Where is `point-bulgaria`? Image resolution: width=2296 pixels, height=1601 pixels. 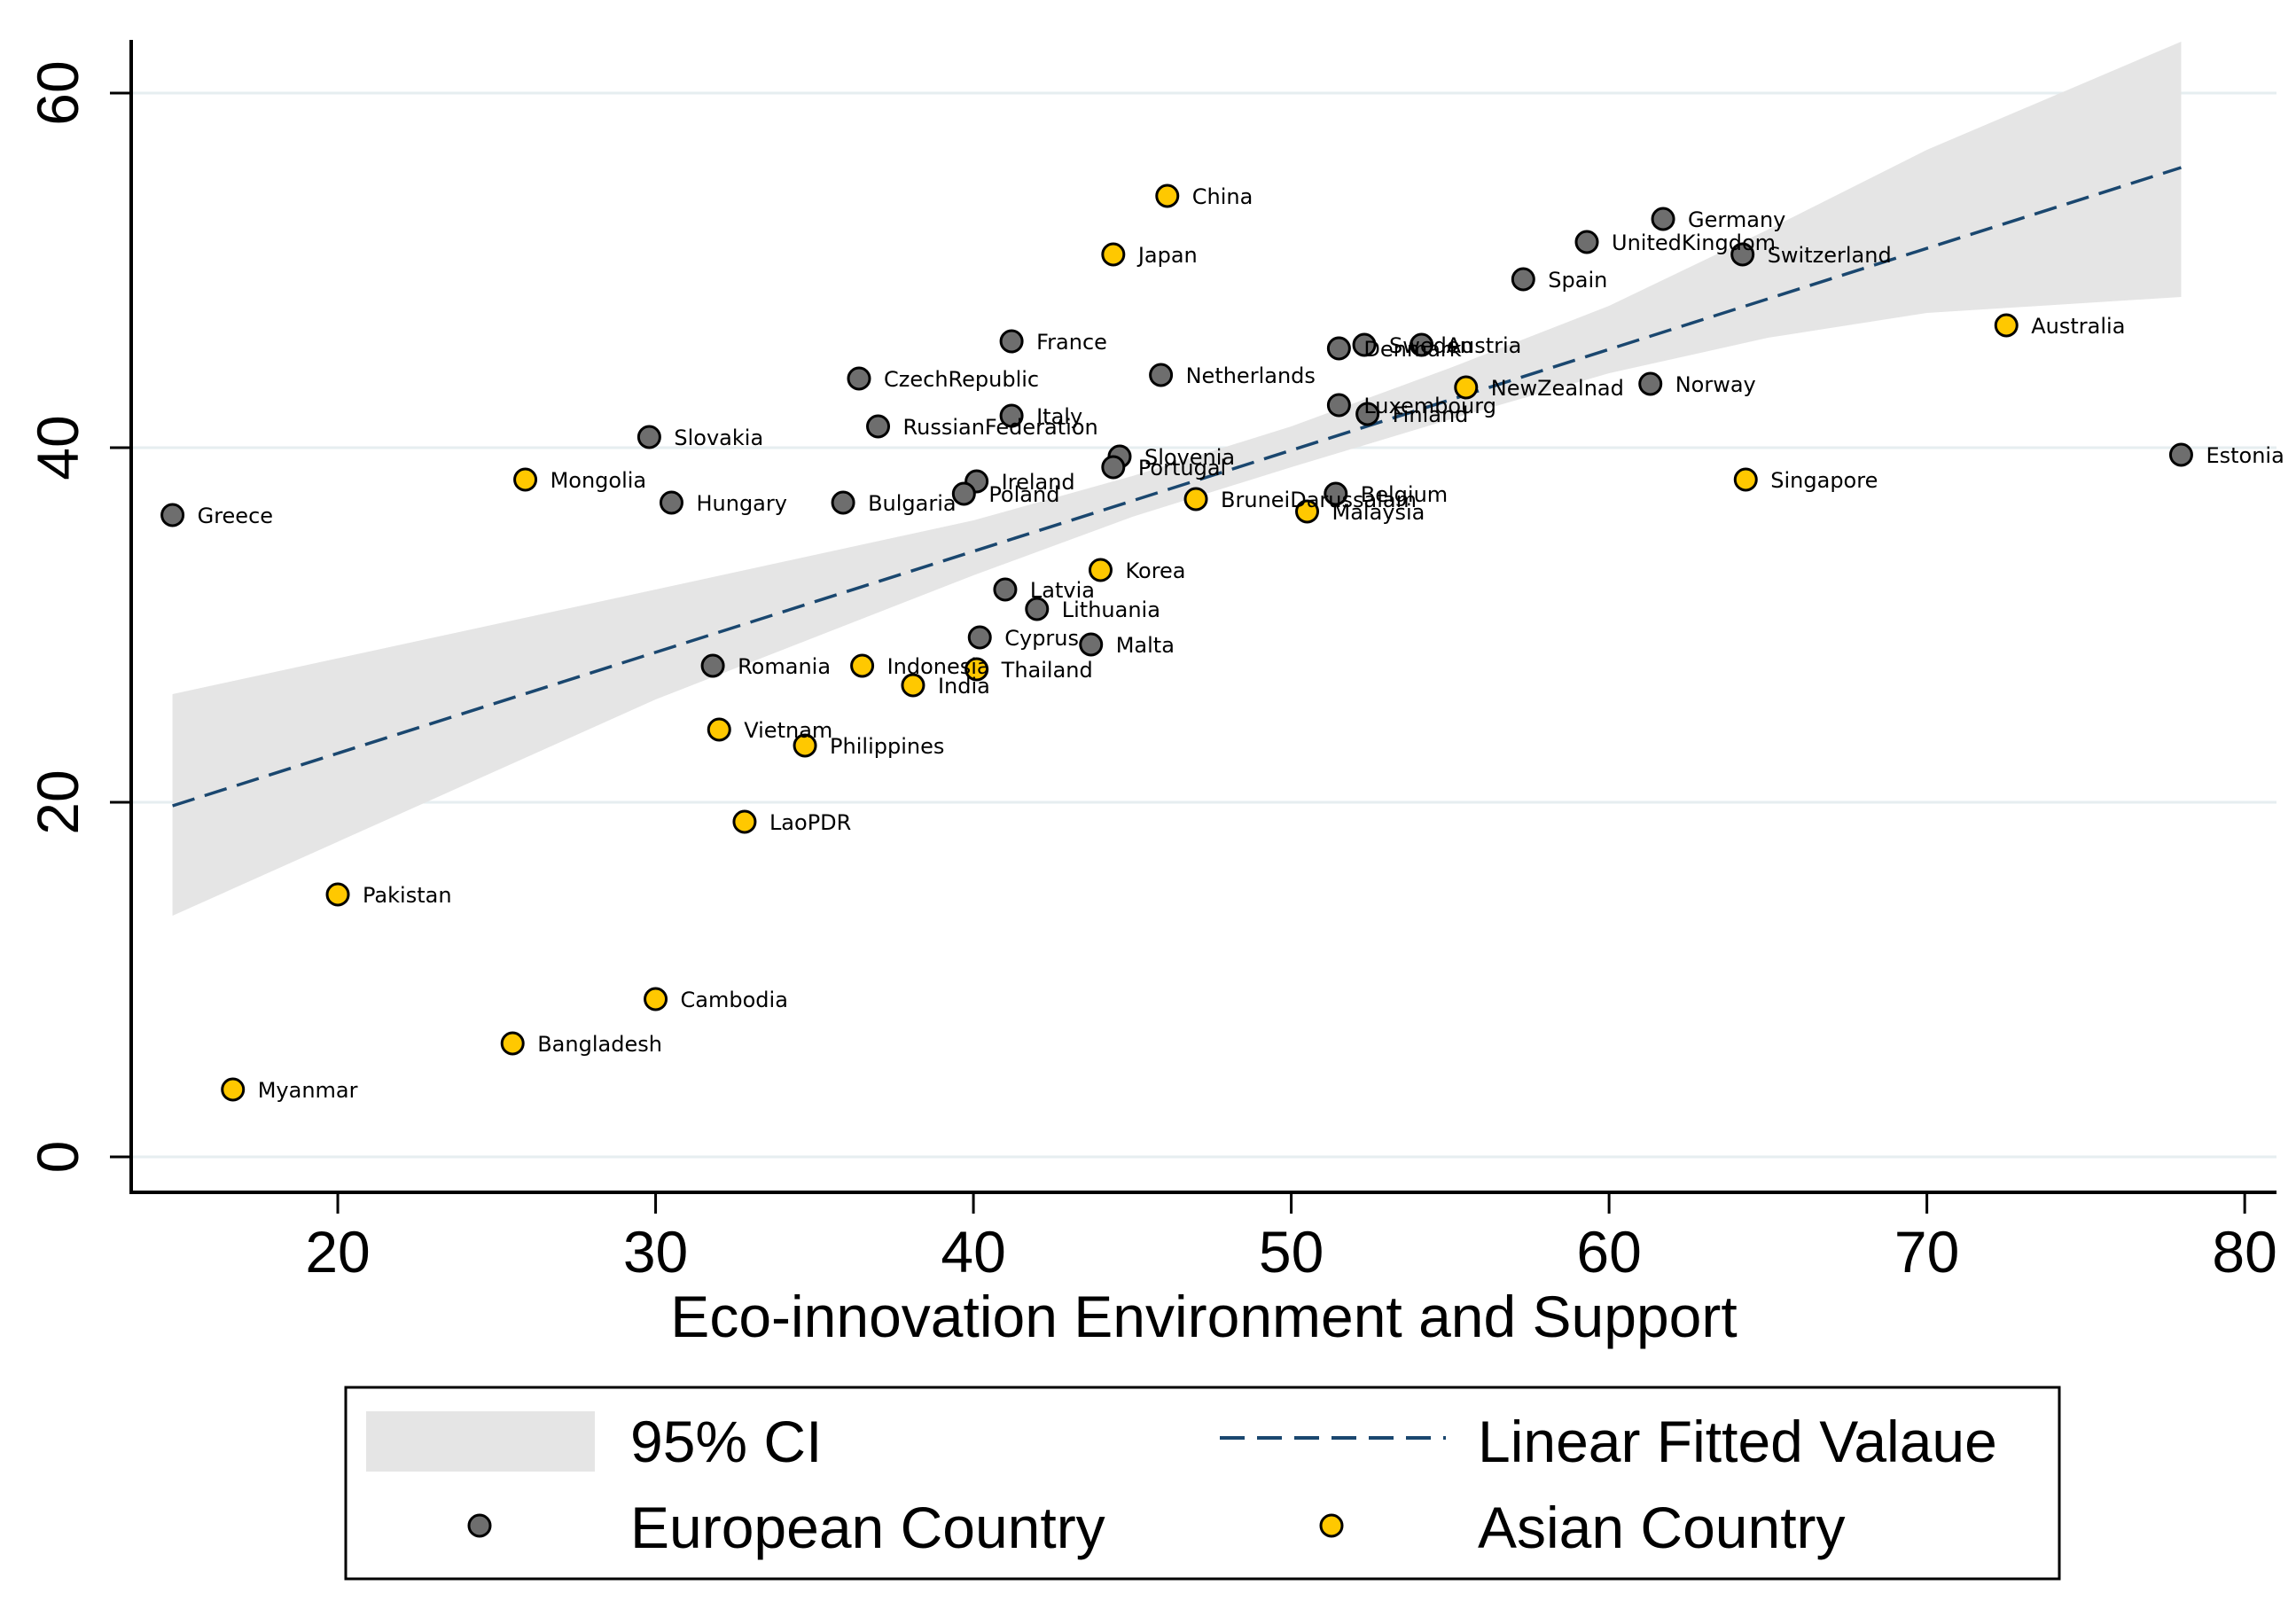 point-bulgaria is located at coordinates (843, 502).